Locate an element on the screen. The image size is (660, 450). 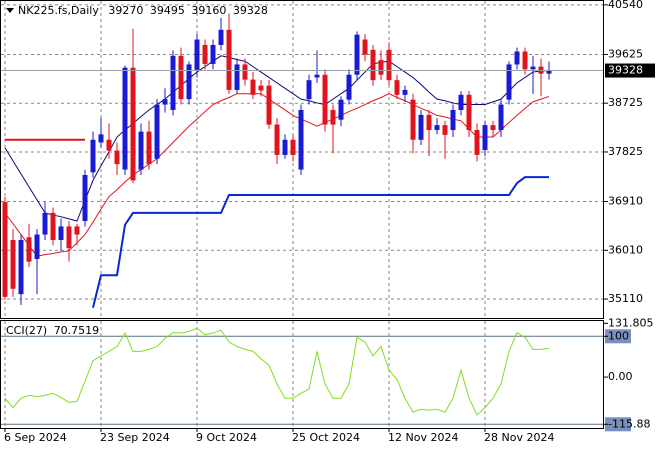
y-tick-label: 36010 is located at coordinates (625, 249).